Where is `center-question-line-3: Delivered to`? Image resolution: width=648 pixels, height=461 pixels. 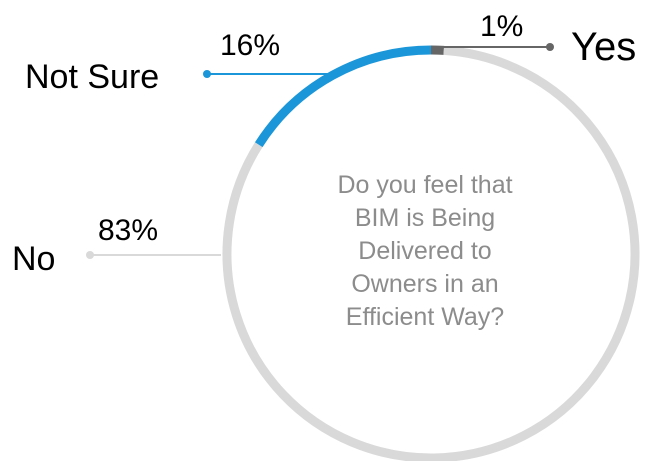 center-question-line-3: Delivered to is located at coordinates (424, 251).